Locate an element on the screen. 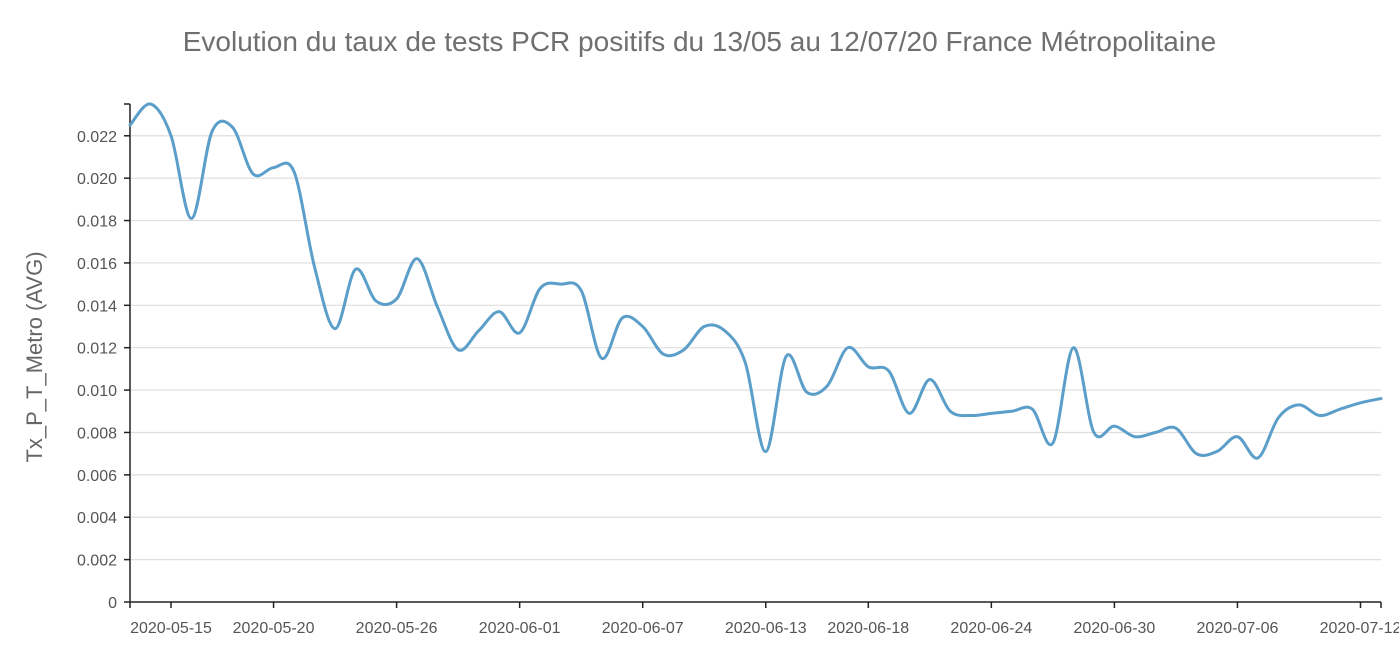 This screenshot has height=658, width=1399. x-tick-label: 2020-06-13 is located at coordinates (766, 628).